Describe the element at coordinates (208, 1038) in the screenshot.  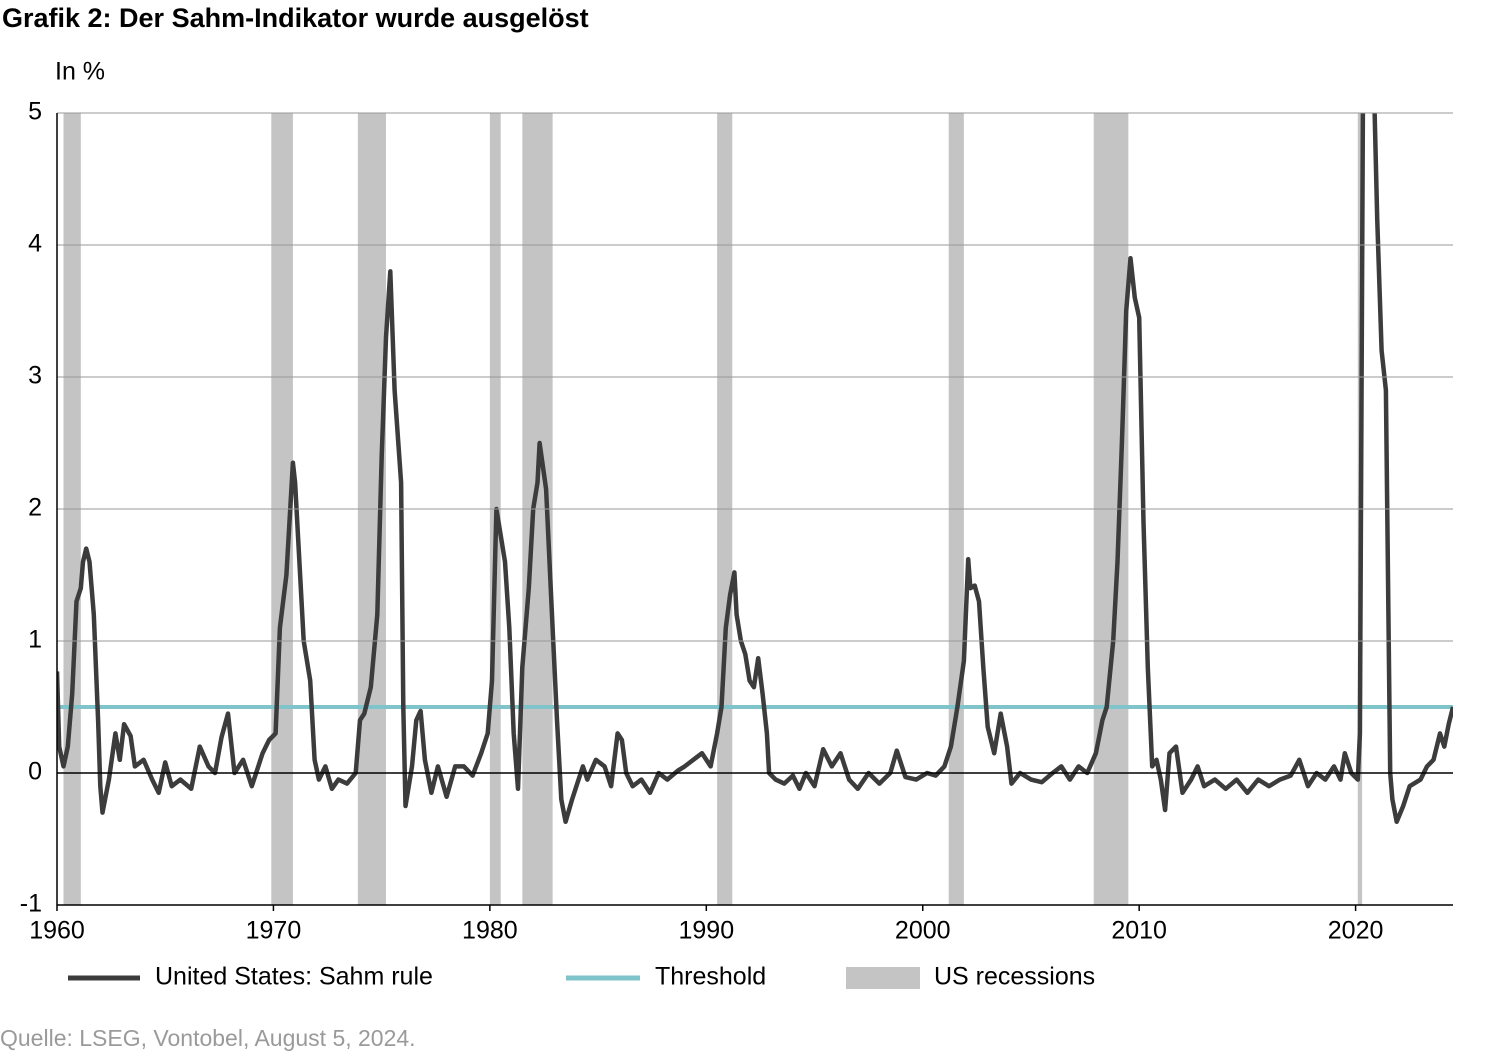
I see `source-note: Quelle: LSEG, Vontobel, August 5, 2024.` at that location.